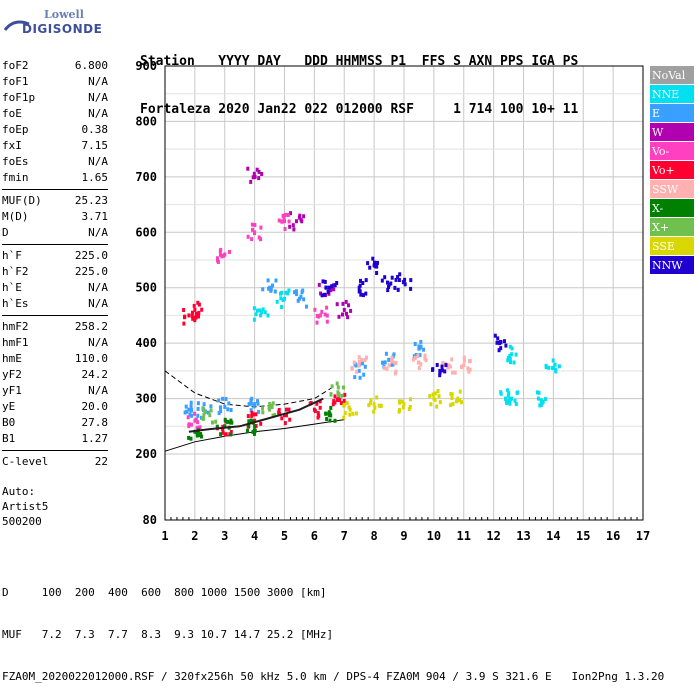  Describe the element at coordinates (15, 65) in the screenshot. I see `param-label: foF2` at that location.